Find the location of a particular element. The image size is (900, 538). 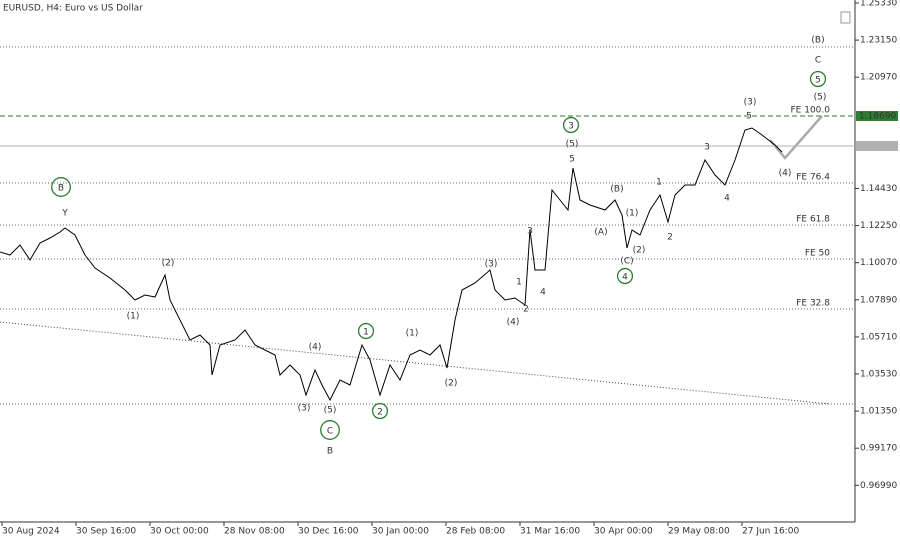

y-tick-label: 1.25330 is located at coordinates (878, 4).